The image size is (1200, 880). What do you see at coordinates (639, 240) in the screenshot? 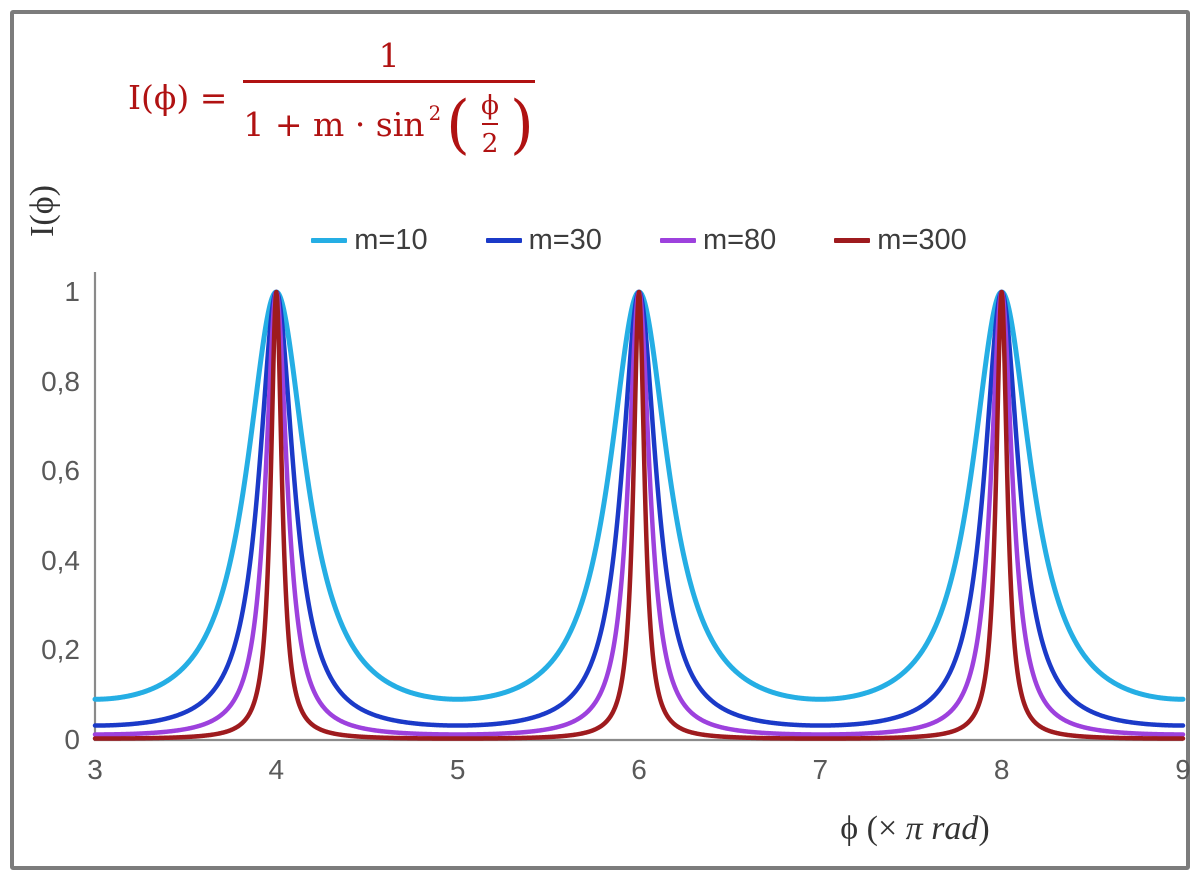
I see `legend: m=10 m=30 m=80 m=300` at bounding box center [639, 240].